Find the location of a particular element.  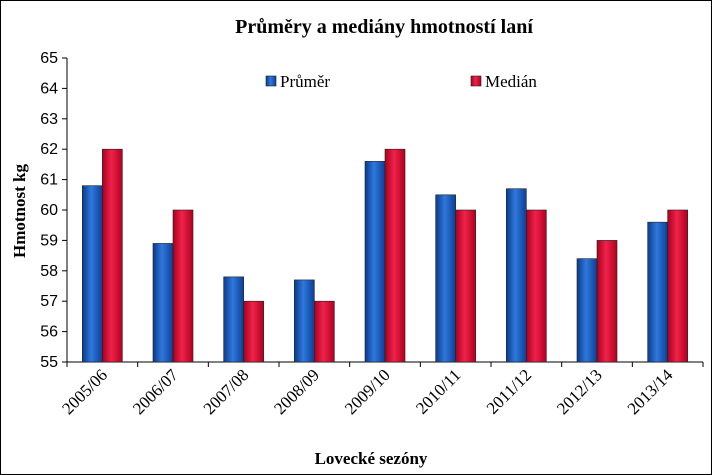

x-category-label: 2006/07 is located at coordinates (155, 391).